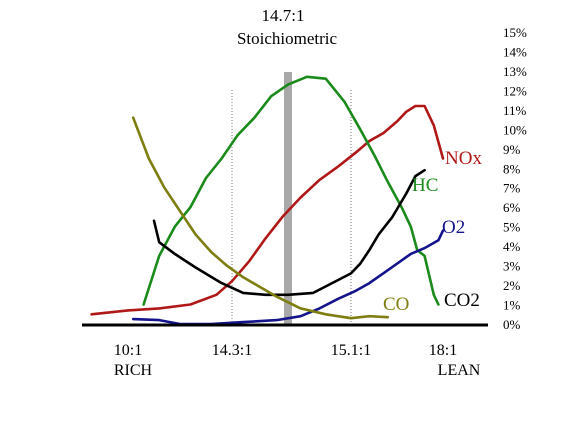 The width and height of the screenshot is (575, 431). Describe the element at coordinates (351, 350) in the screenshot. I see `x-tick-label: 15.1:1` at that location.